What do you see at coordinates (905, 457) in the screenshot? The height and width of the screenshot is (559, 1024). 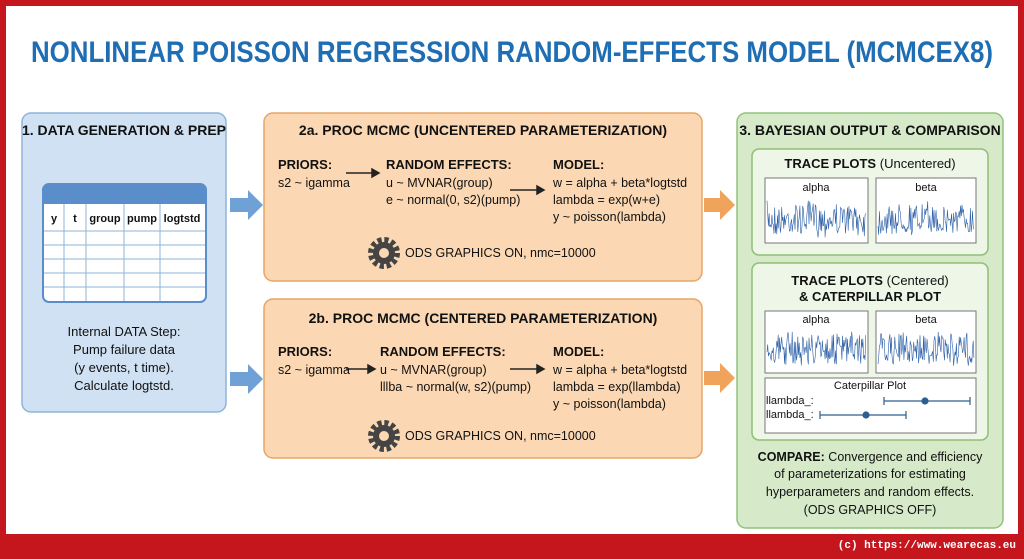 I see `compare-line: Convergence and efficiency` at bounding box center [905, 457].